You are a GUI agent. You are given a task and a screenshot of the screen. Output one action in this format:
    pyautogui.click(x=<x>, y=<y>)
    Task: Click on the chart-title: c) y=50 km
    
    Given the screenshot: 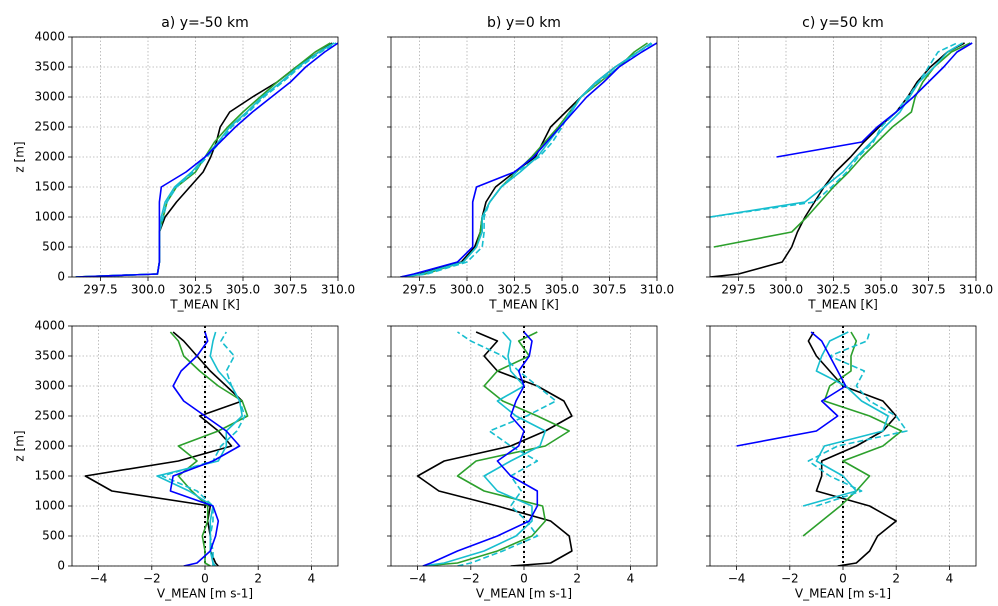 What is the action you would take?
    pyautogui.click(x=843, y=23)
    